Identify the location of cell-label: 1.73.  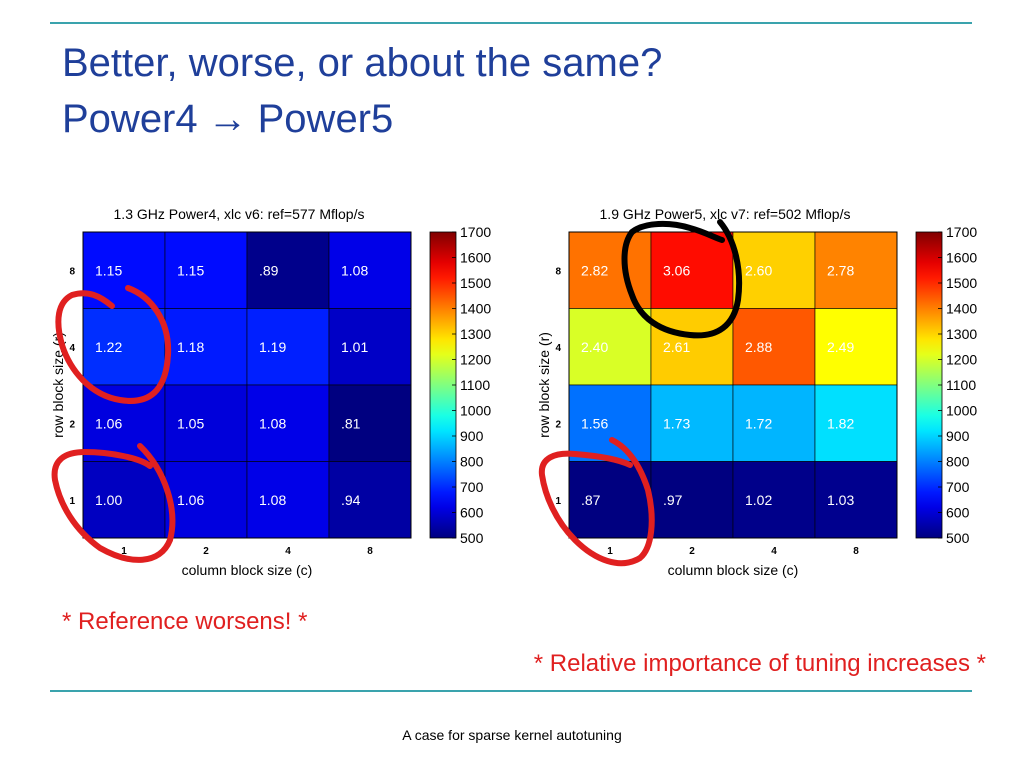
(676, 423).